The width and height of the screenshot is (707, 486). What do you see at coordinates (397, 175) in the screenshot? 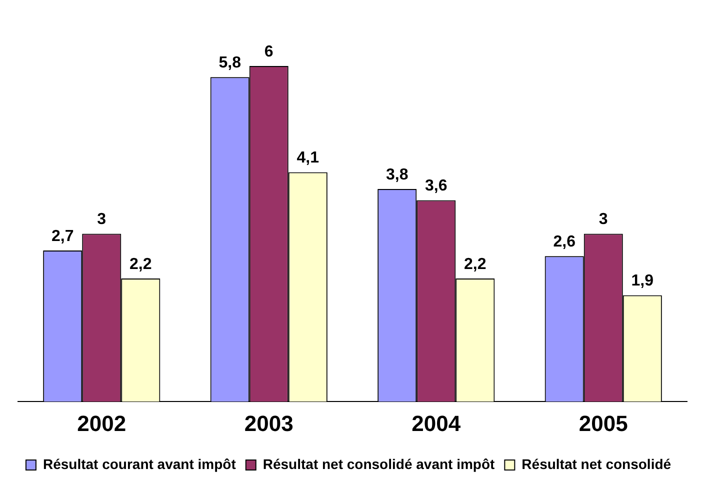
I see `data-label: 3,8` at bounding box center [397, 175].